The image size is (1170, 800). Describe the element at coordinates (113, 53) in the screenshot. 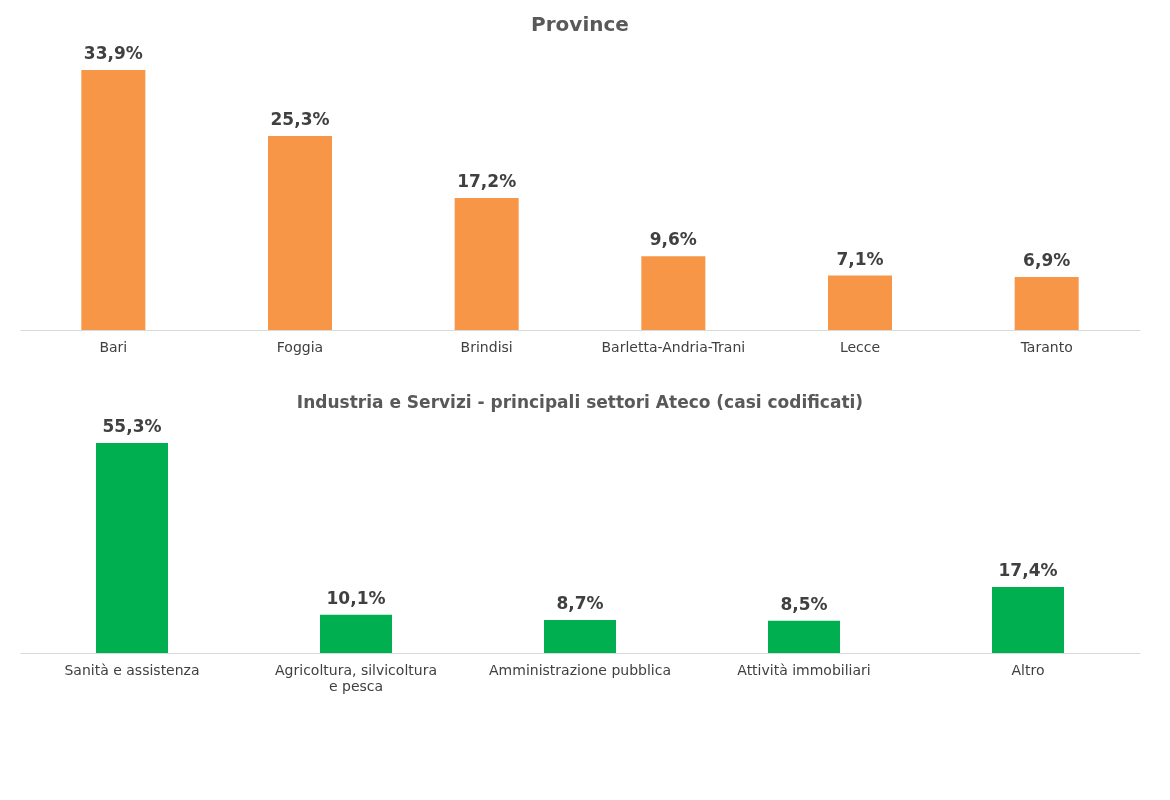

I see `data-label: 33,9%` at that location.